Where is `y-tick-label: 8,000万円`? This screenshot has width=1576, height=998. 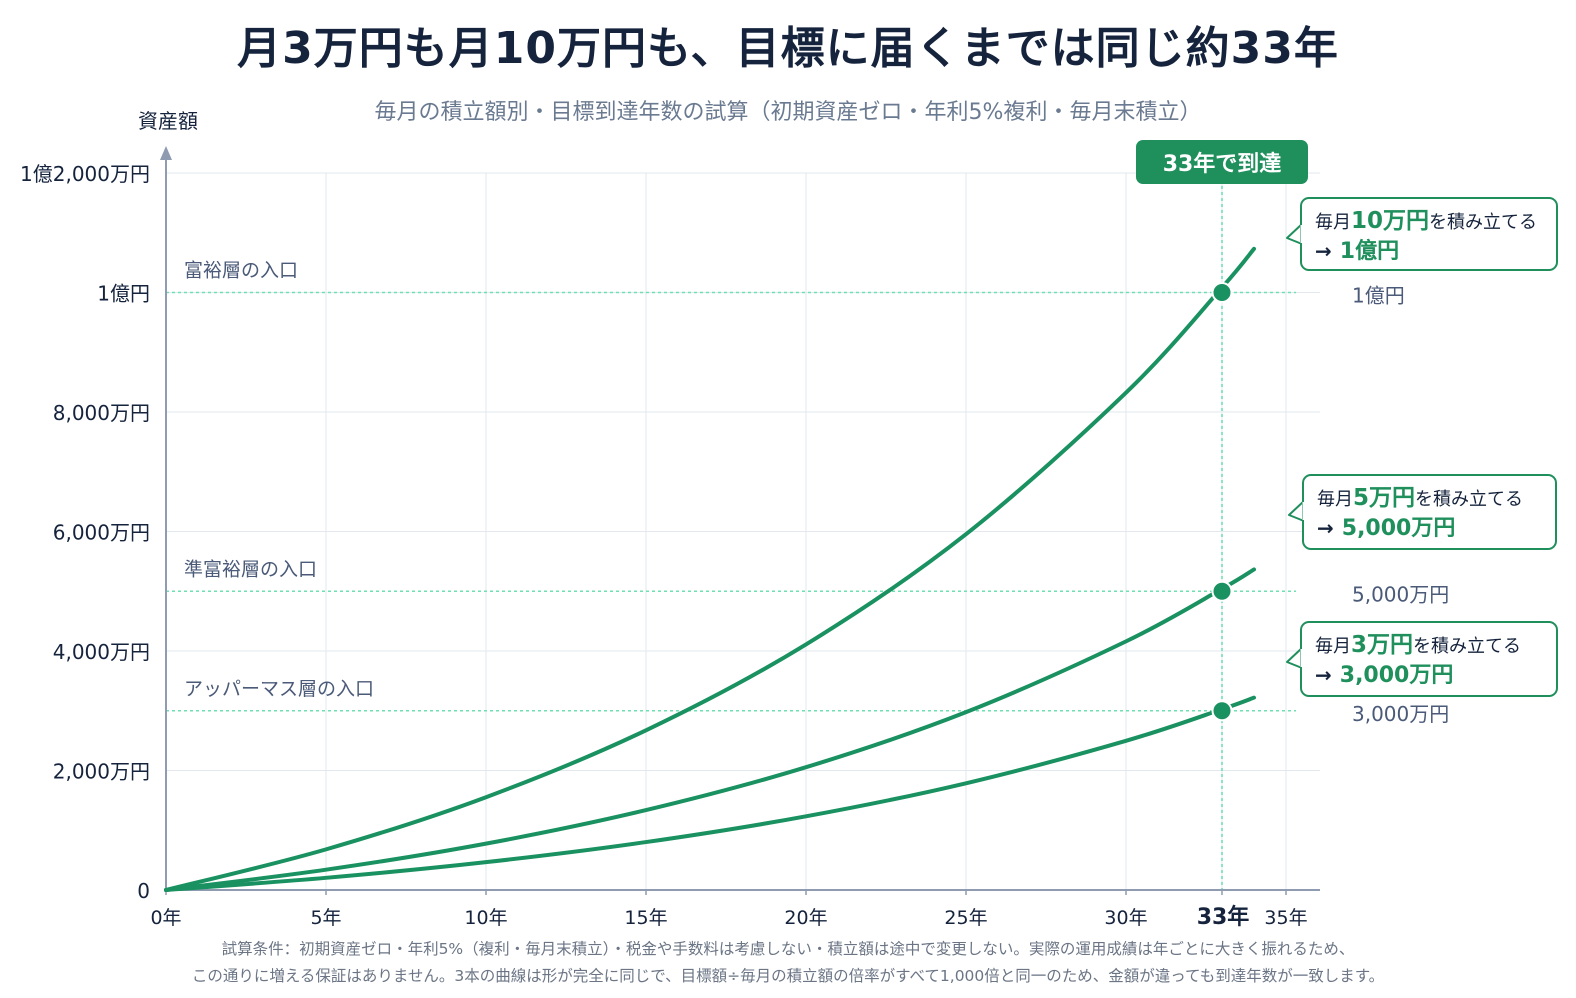
y-tick-label: 8,000万円 is located at coordinates (101, 413).